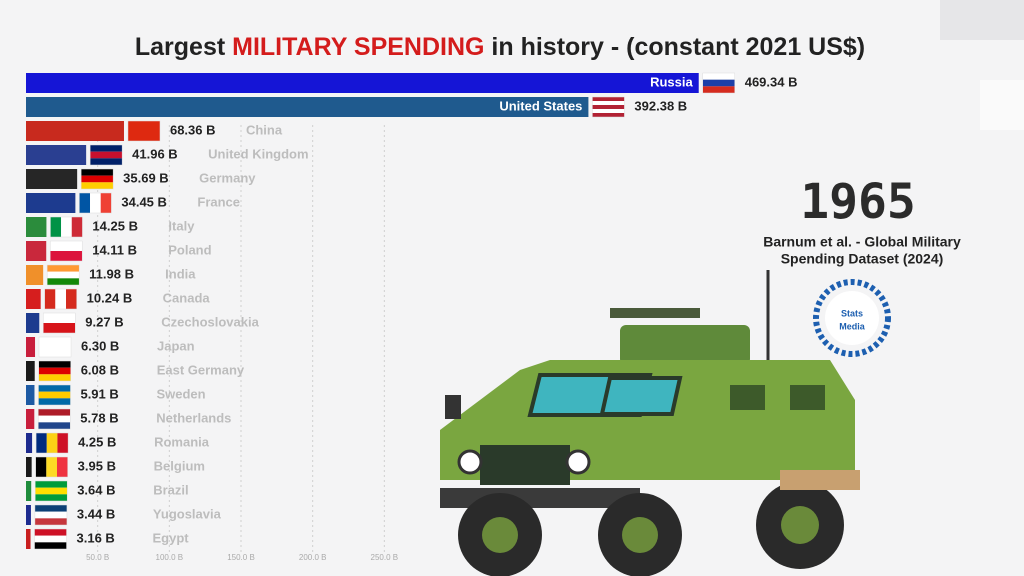  Describe the element at coordinates (771, 81) in the screenshot. I see `value-label: 469.34 B` at that location.